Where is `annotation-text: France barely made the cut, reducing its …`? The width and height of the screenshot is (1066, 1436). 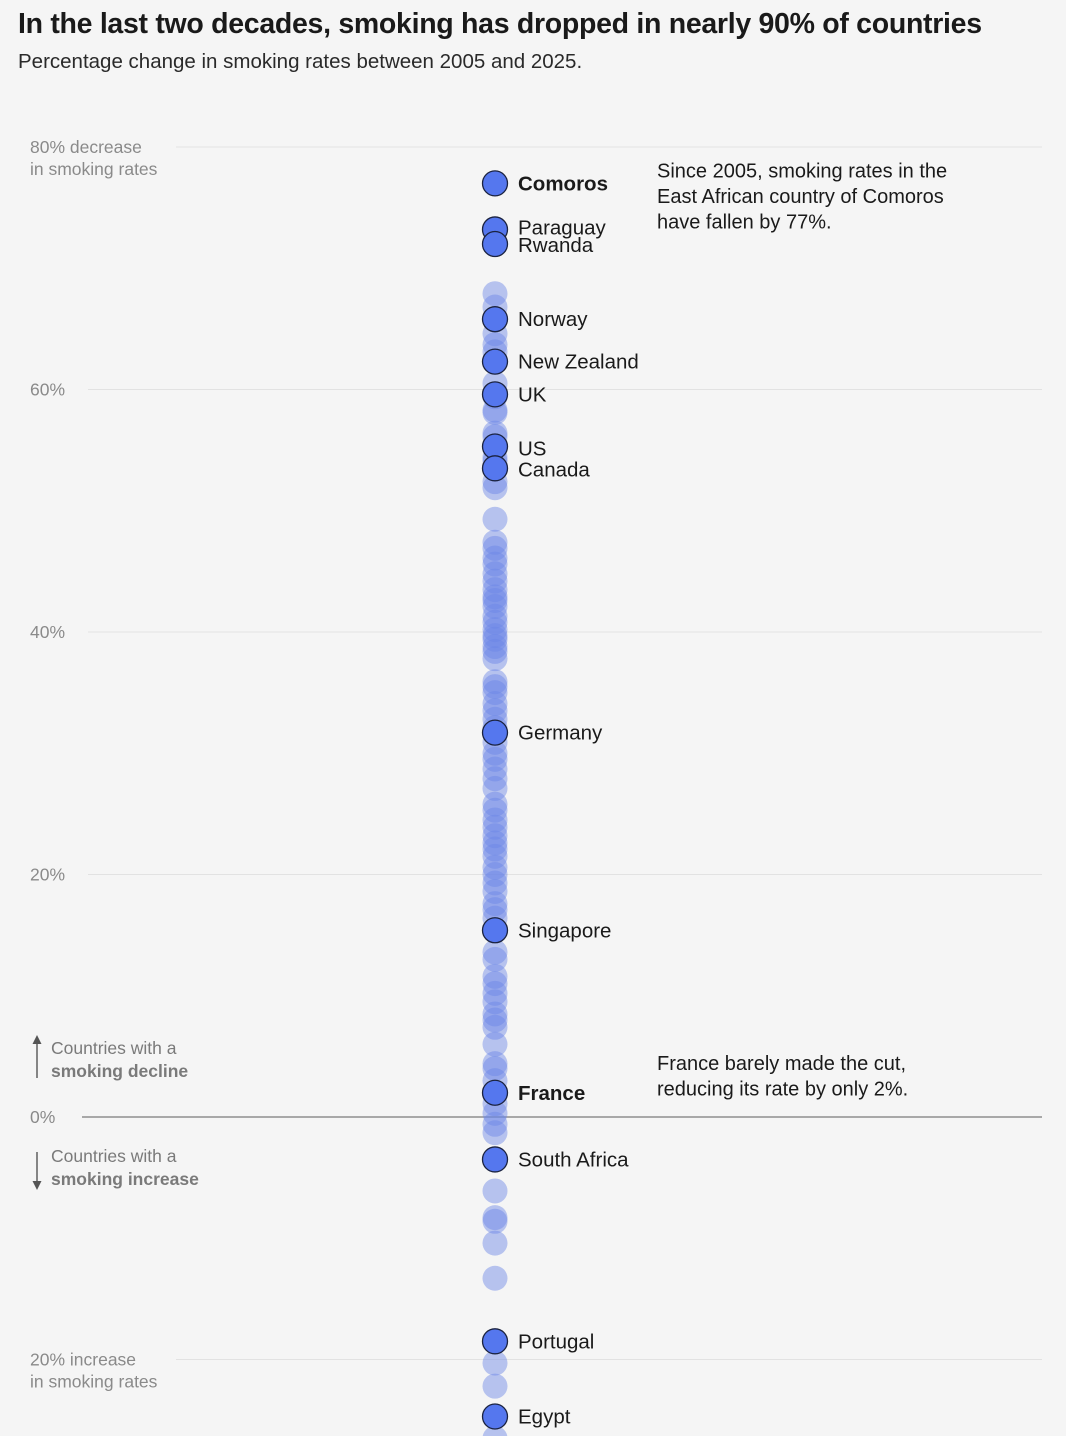
annotation-text: France barely made the cut, reducing its … is located at coordinates (782, 1077).